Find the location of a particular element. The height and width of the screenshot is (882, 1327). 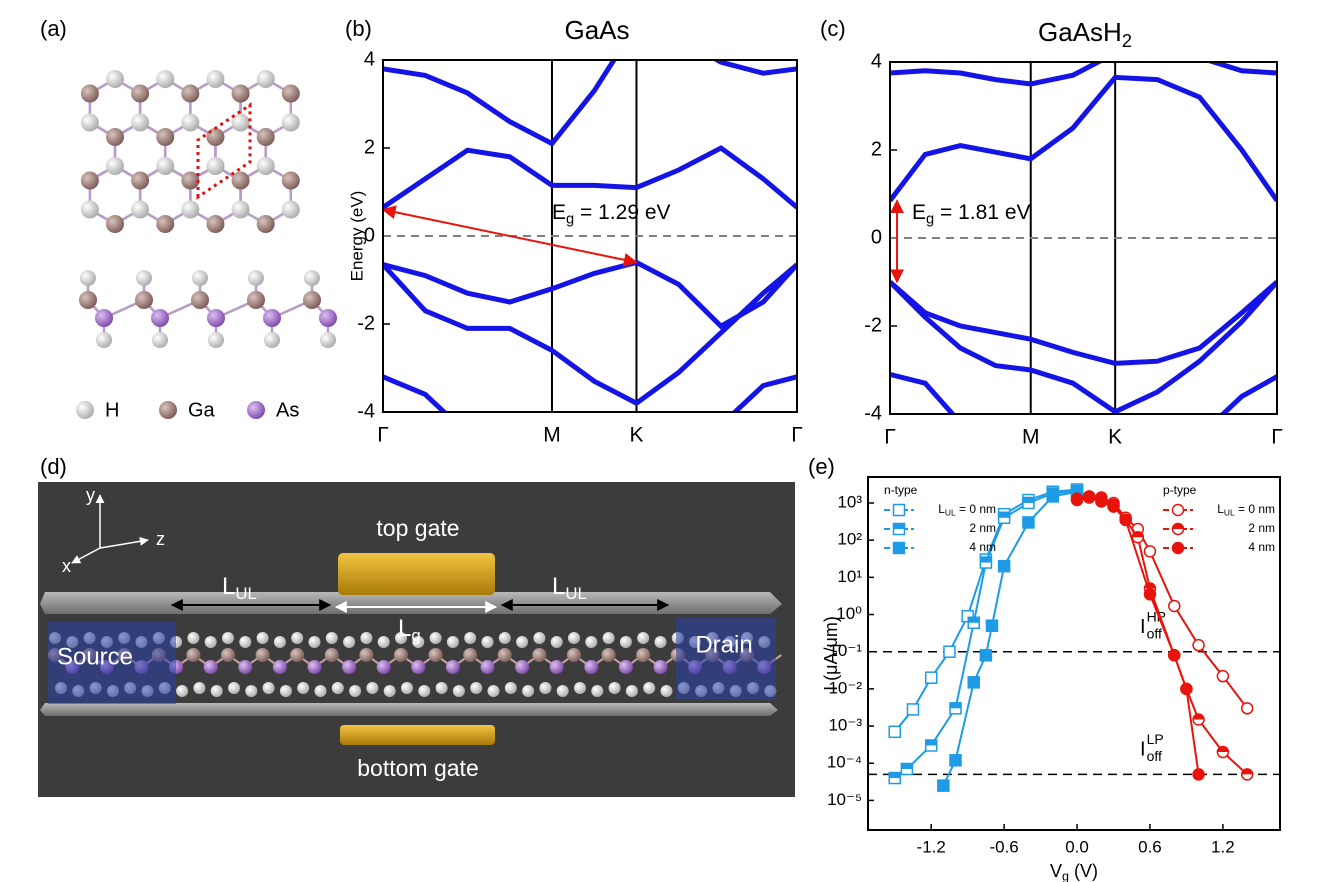

top-slab is located at coordinates (411, 603).